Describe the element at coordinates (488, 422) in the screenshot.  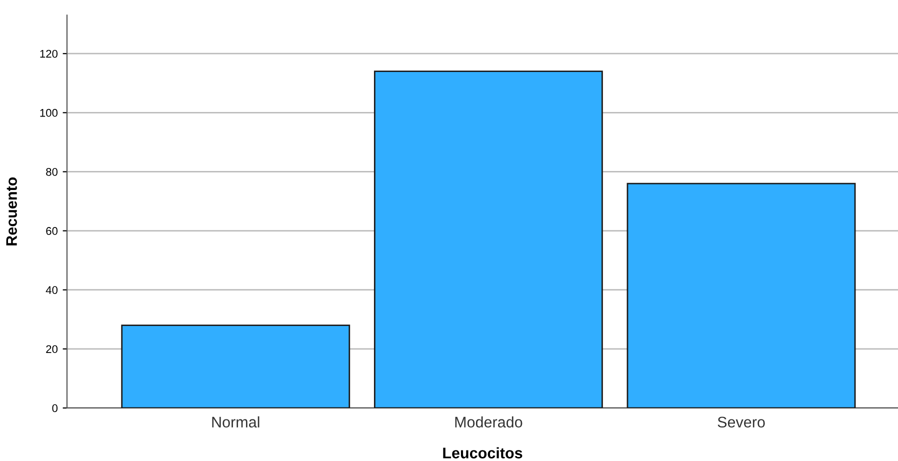
I see `x-tick-label: Moderado` at that location.